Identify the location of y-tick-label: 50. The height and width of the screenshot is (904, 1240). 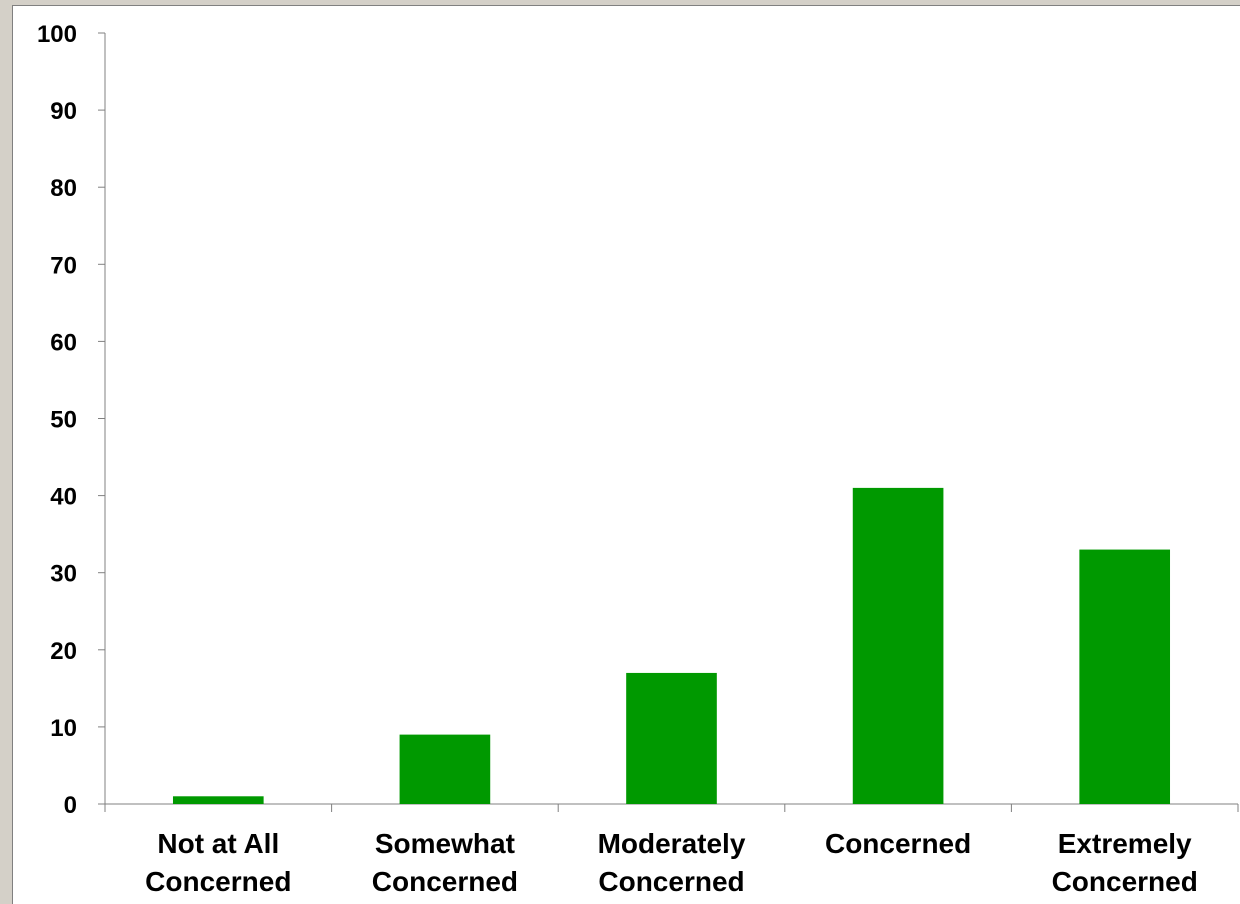
(63, 420).